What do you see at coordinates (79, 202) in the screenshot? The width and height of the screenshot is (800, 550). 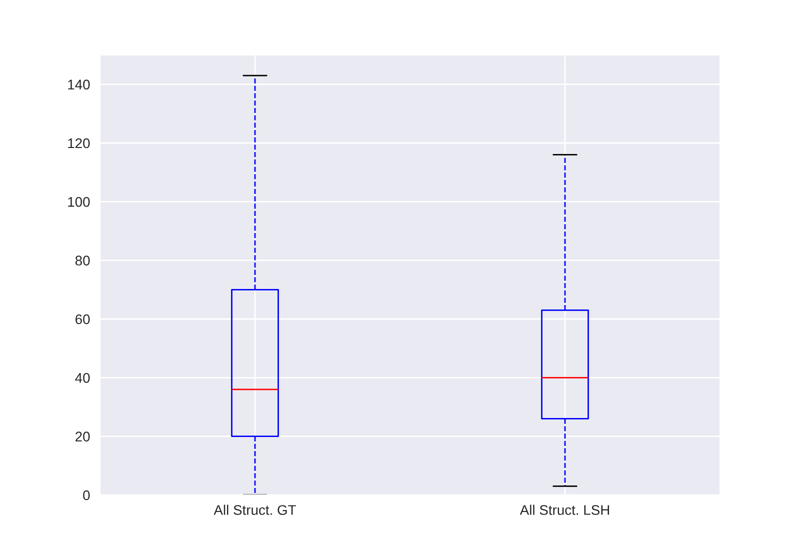 I see `y-tick-label: 100` at bounding box center [79, 202].